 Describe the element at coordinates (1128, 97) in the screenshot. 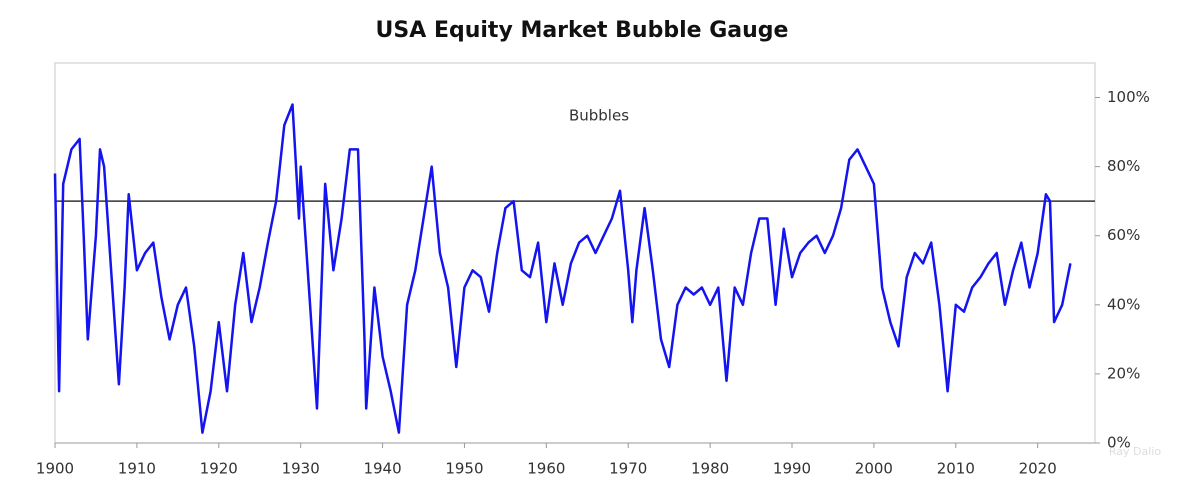

I see `y-tick-label: 100%` at that location.